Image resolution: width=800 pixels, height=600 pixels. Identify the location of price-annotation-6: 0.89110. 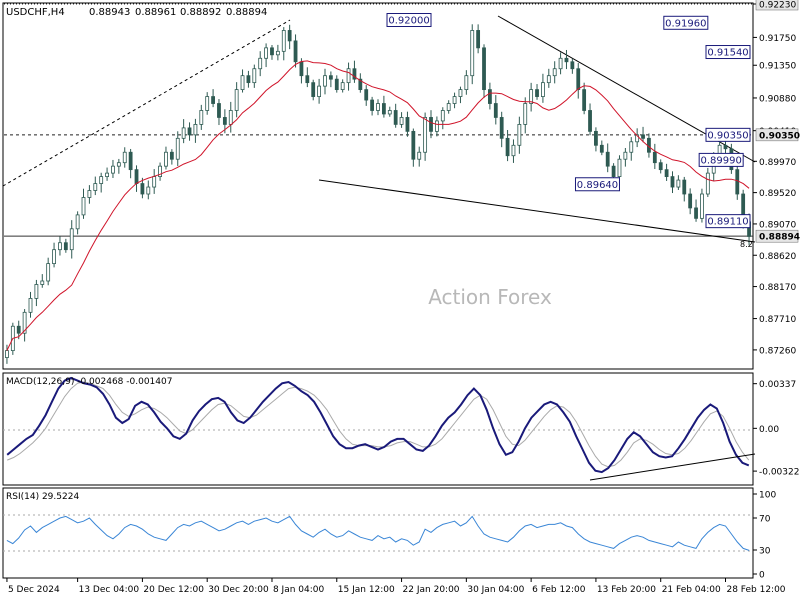
(728, 221).